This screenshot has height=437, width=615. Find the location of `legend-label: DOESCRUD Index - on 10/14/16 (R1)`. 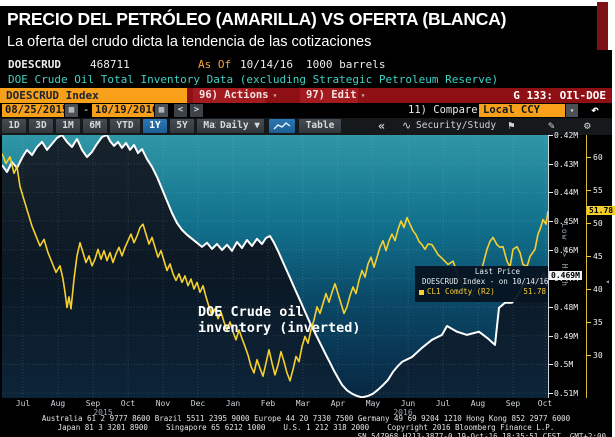

legend-label: DOESCRUD Index - on 10/14/16 (R1) is located at coordinates (497, 281).